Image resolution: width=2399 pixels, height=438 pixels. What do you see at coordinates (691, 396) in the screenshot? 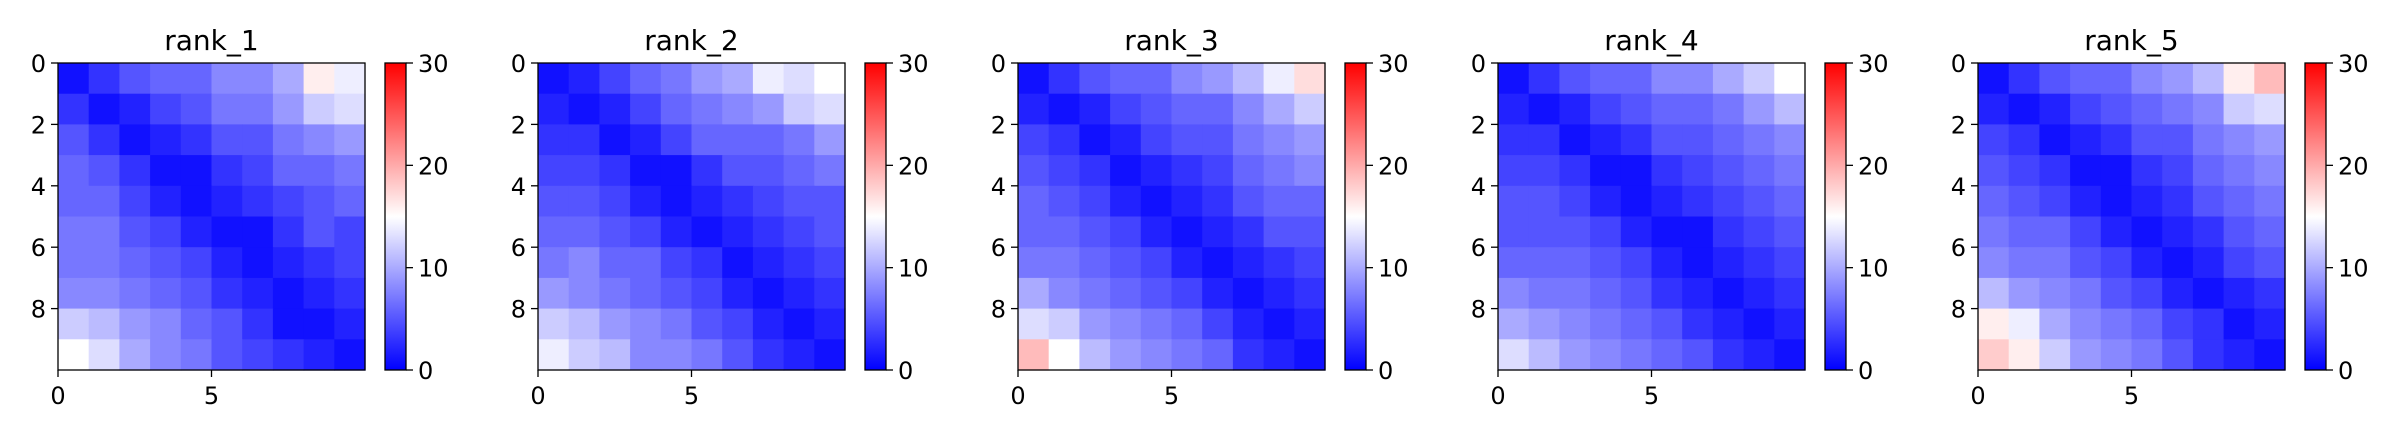
I see `x-tick-label: 5` at bounding box center [691, 396].